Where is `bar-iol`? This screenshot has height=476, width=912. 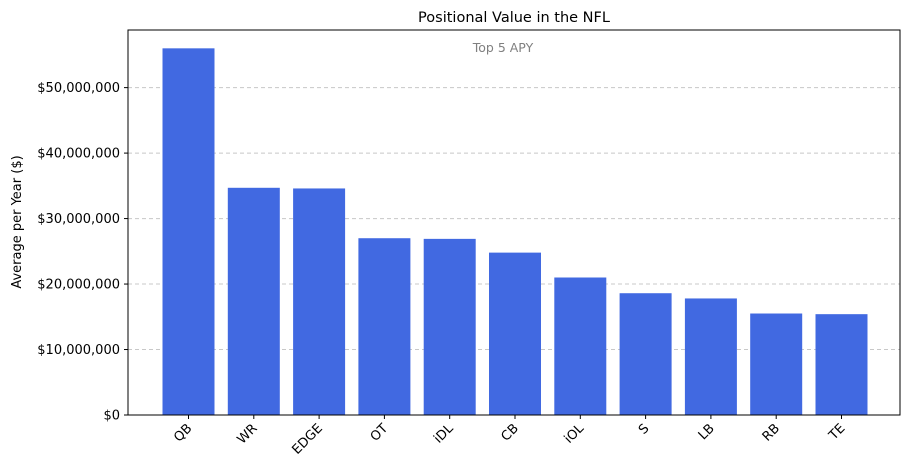
bar-iol is located at coordinates (580, 346).